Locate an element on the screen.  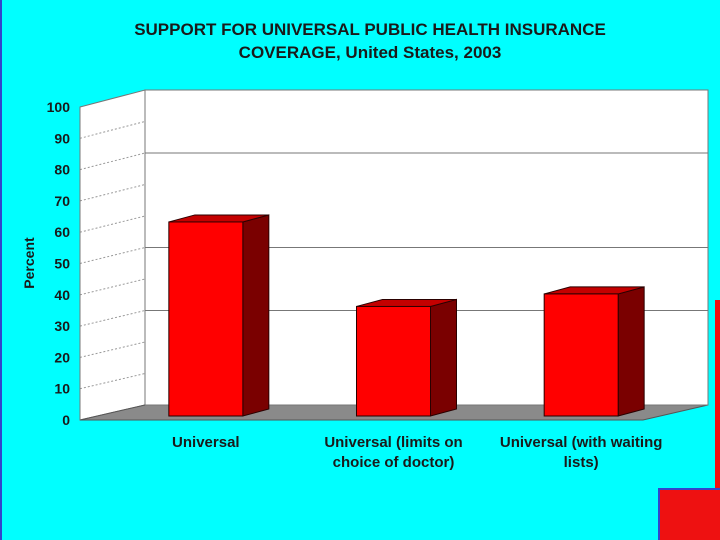
chart-title-line-2: COVERAGE, United States, 2003 is located at coordinates (370, 52).